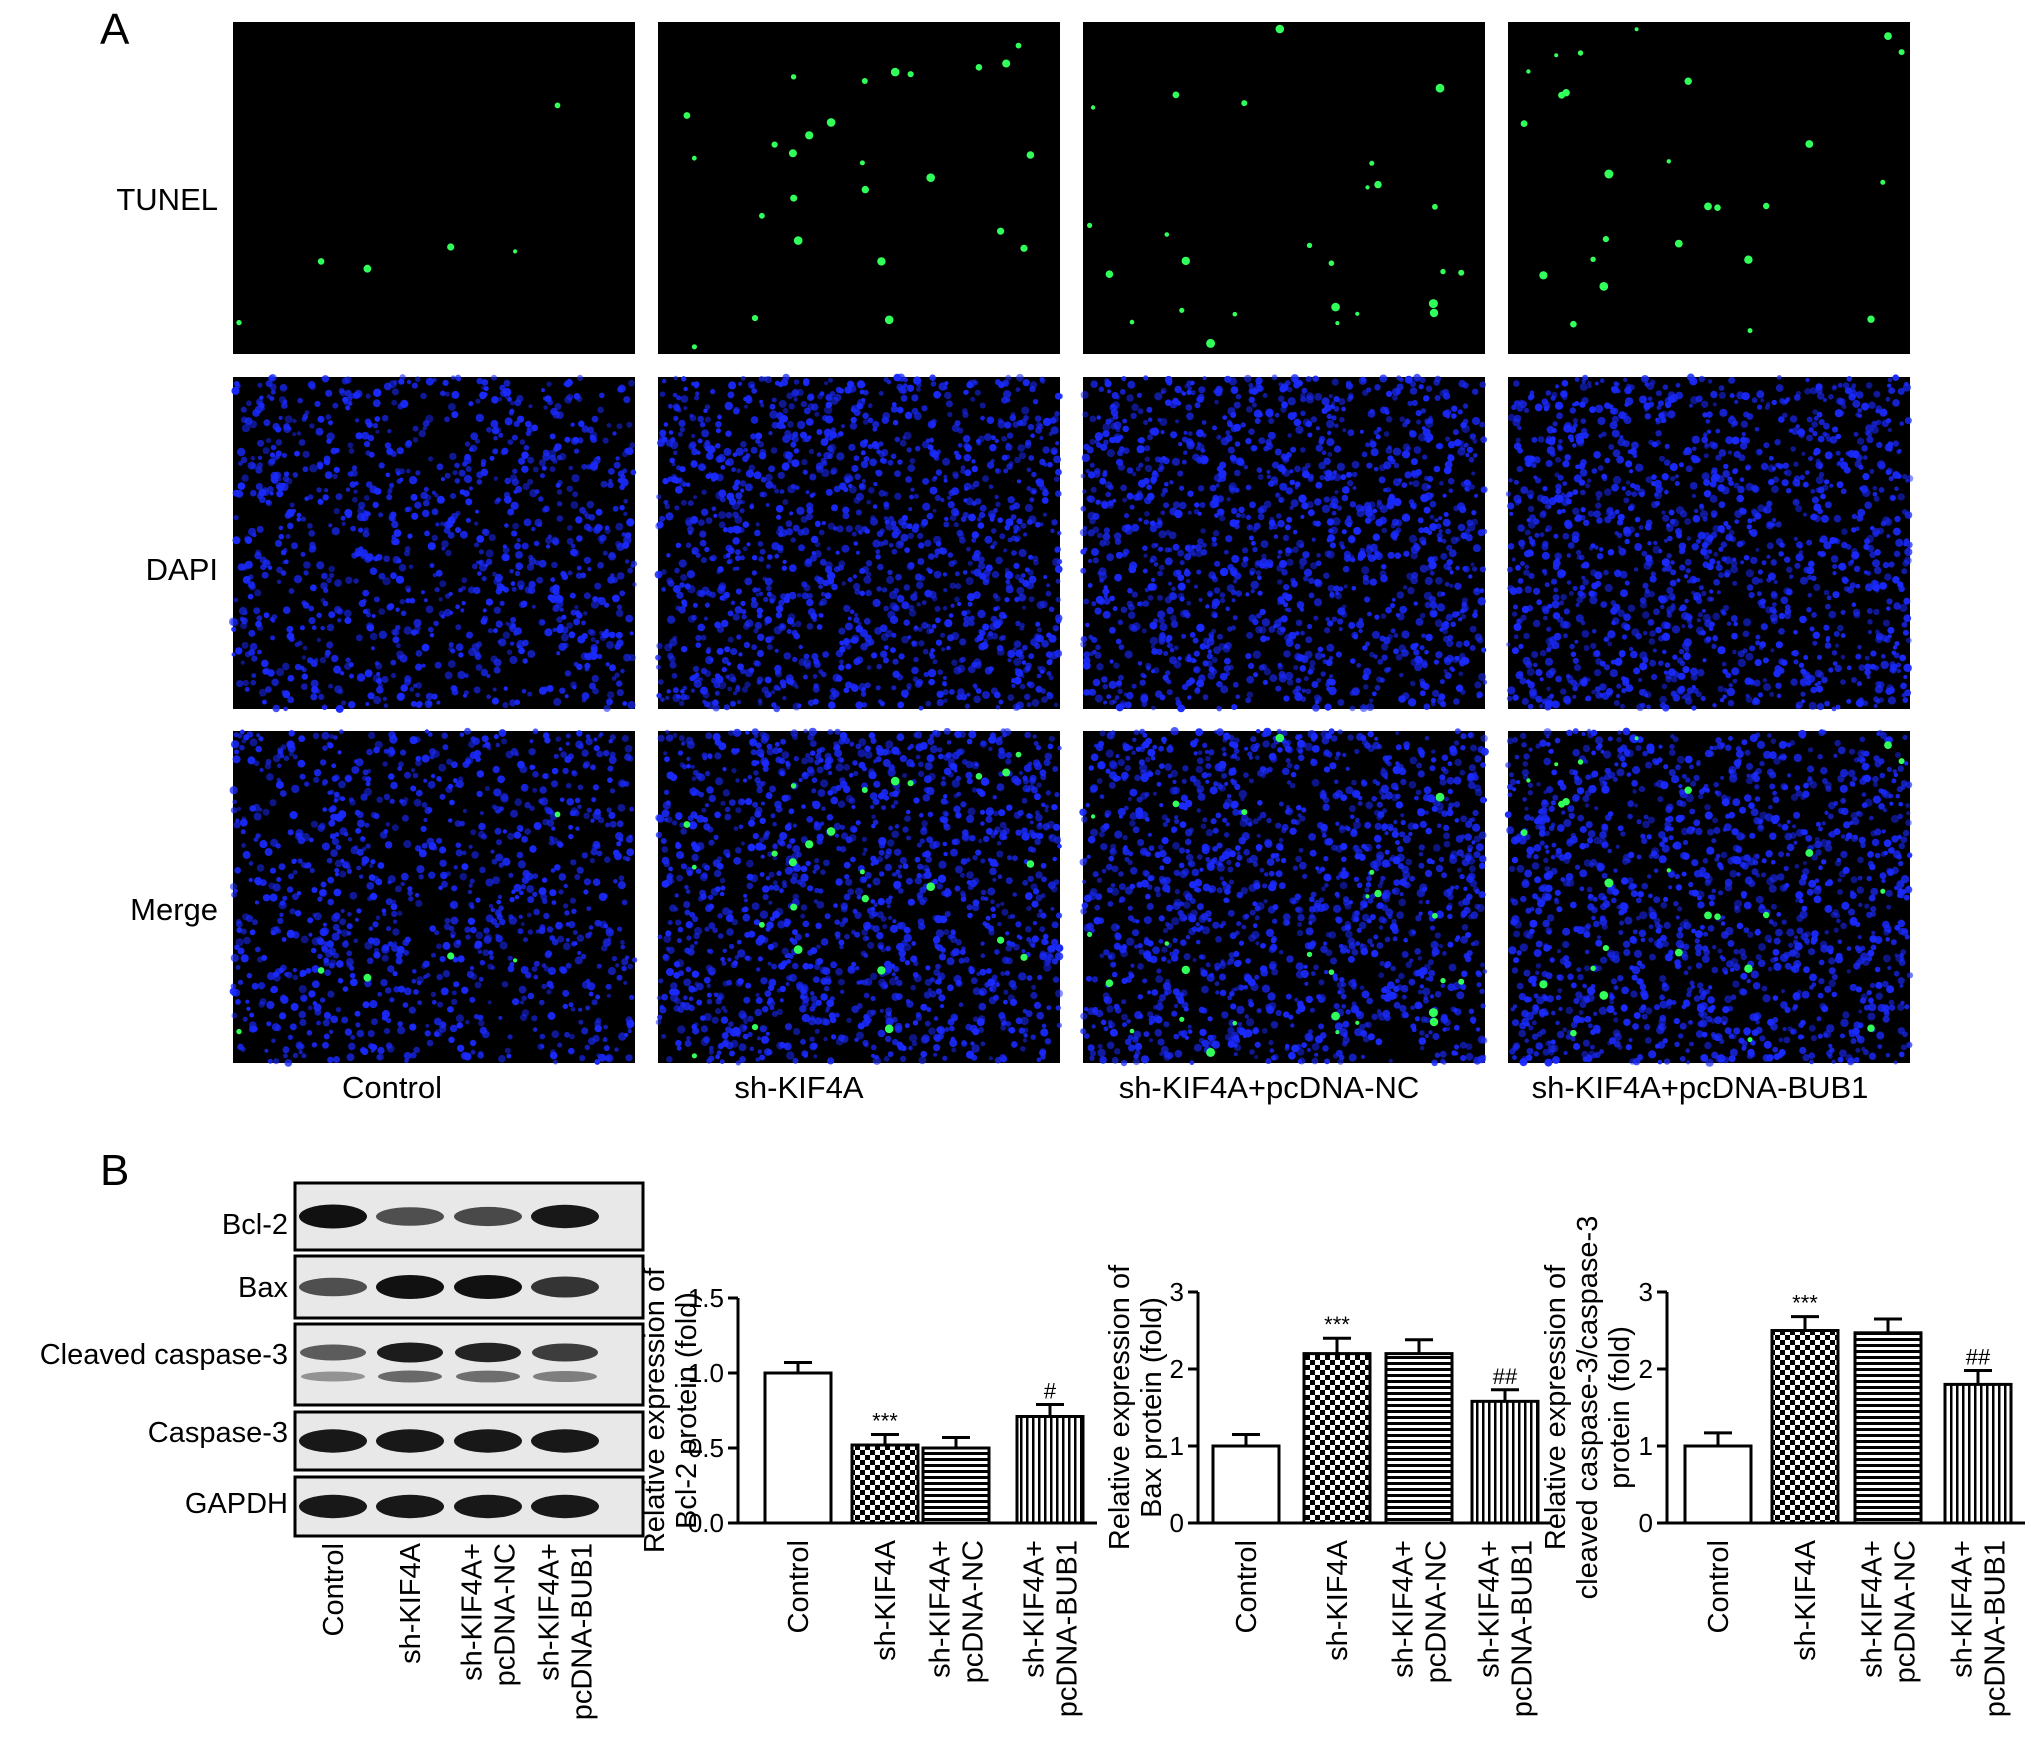  Describe the element at coordinates (1700, 1087) in the screenshot. I see `group-label-sh-kif4a-pcdna-bub1: sh-KIF4A+pcDNA-BUB1` at that location.